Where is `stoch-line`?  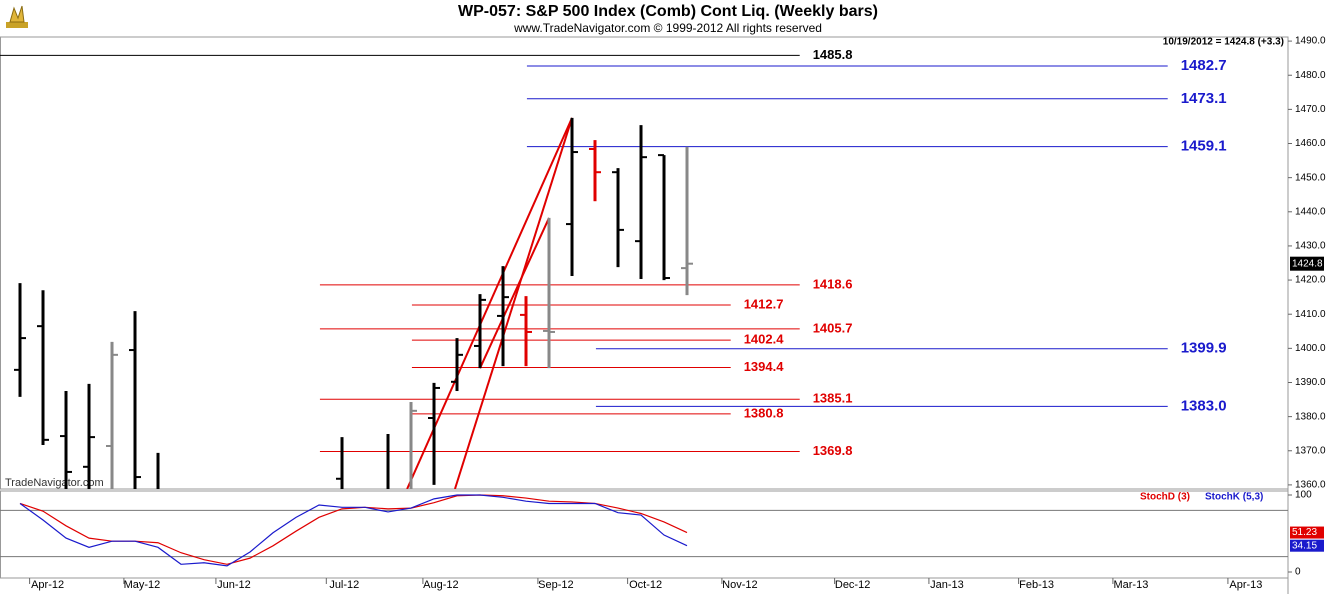 stoch-line is located at coordinates (353, 530).